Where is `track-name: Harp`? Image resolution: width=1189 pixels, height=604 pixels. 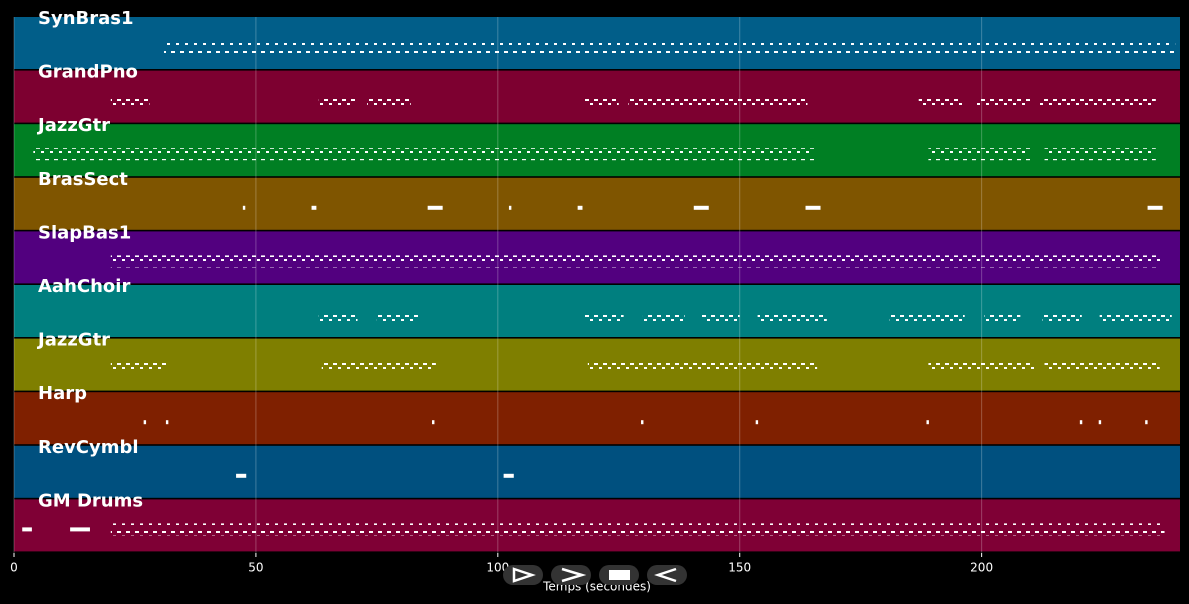
track-name: Harp is located at coordinates (62, 393).